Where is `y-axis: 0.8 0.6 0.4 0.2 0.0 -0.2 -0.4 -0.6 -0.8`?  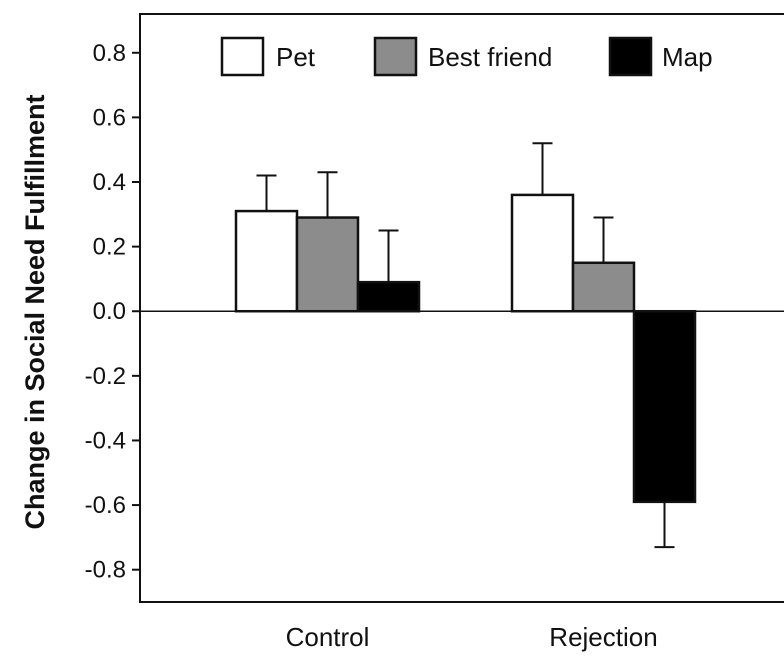 y-axis: 0.8 0.6 0.4 0.2 0.0 -0.2 -0.4 -0.6 -0.8 is located at coordinates (112, 312).